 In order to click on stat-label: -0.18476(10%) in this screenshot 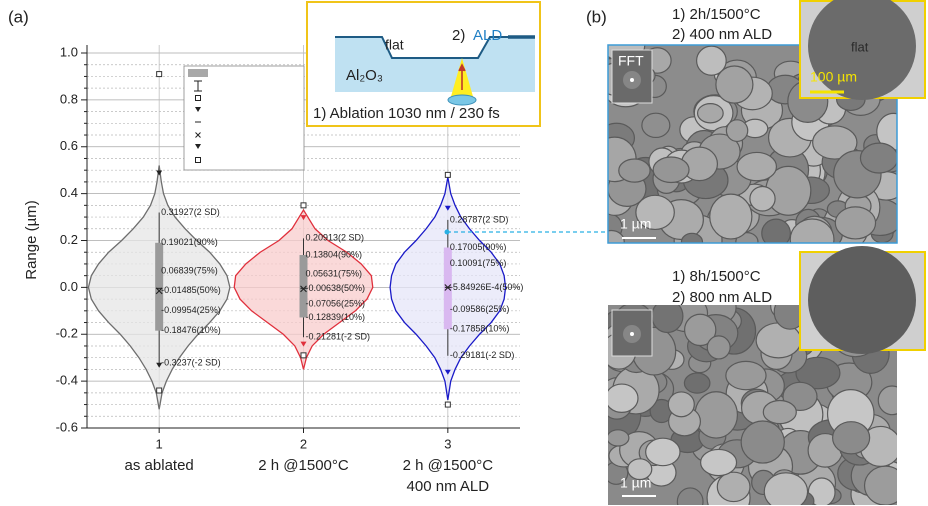, I will do `click(191, 330)`.